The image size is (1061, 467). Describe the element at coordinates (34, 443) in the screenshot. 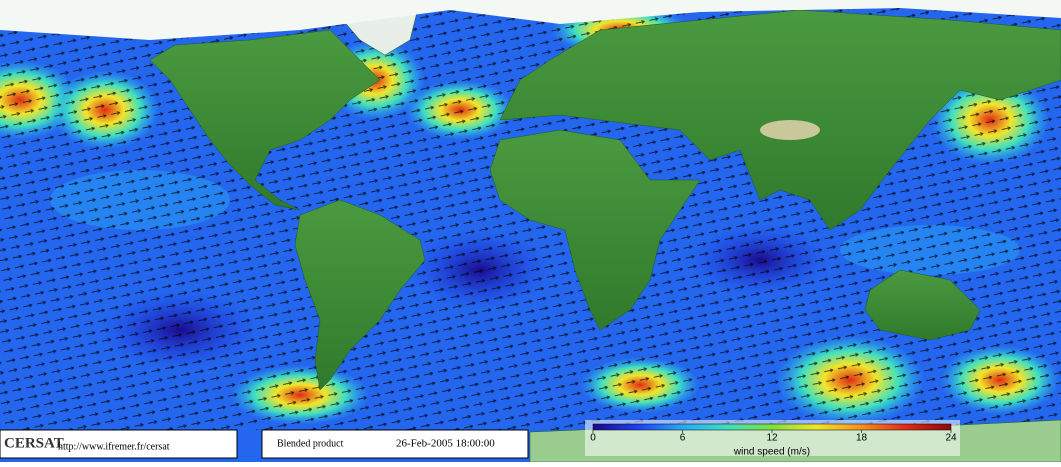

I see `logo: CERSAT` at that location.